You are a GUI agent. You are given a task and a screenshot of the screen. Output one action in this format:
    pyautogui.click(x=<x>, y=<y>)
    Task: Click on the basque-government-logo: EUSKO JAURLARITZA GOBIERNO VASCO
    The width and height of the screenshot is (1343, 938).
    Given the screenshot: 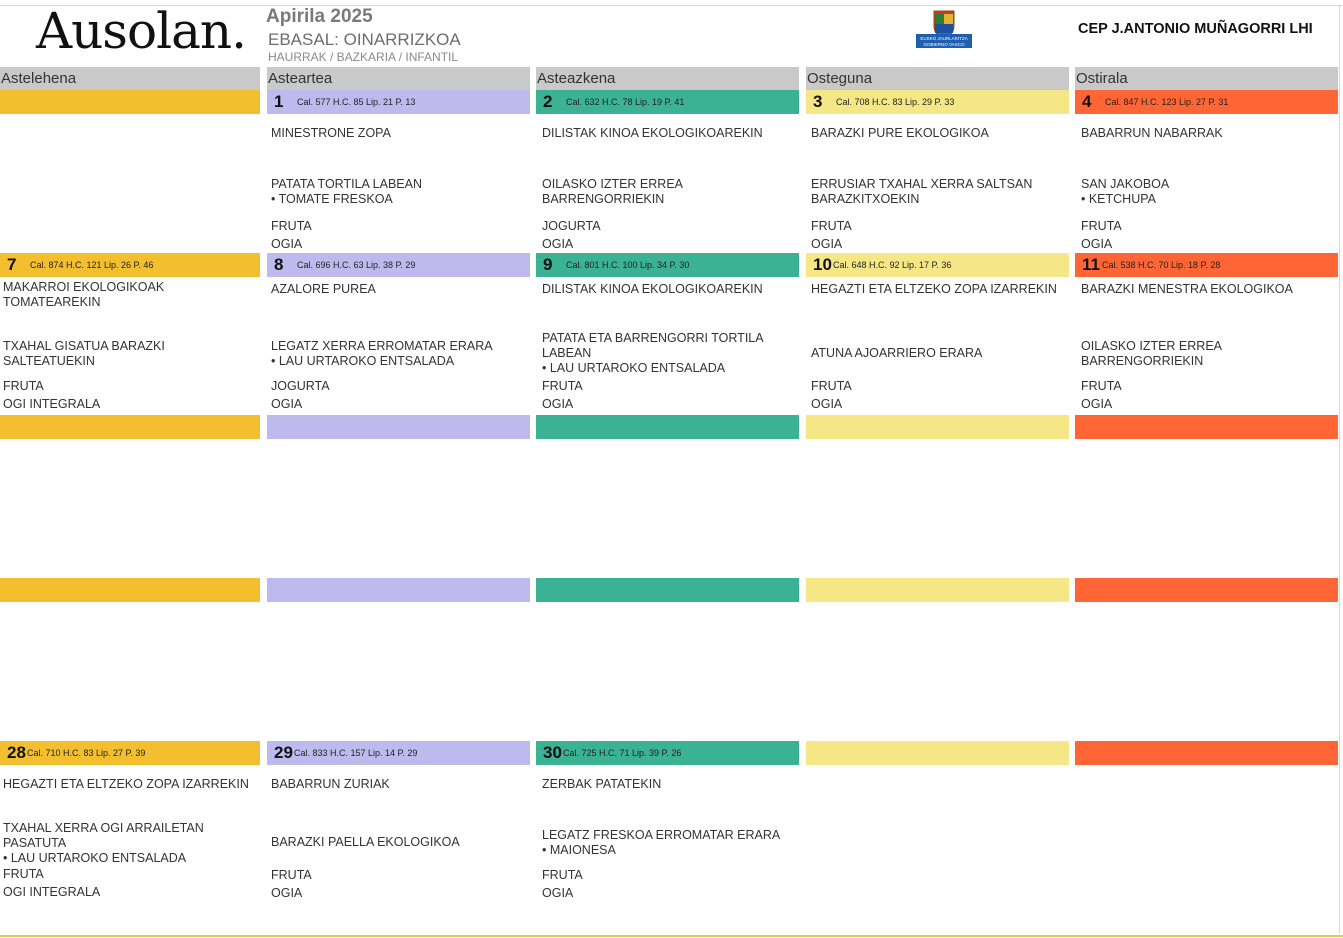 What is the action you would take?
    pyautogui.click(x=944, y=29)
    